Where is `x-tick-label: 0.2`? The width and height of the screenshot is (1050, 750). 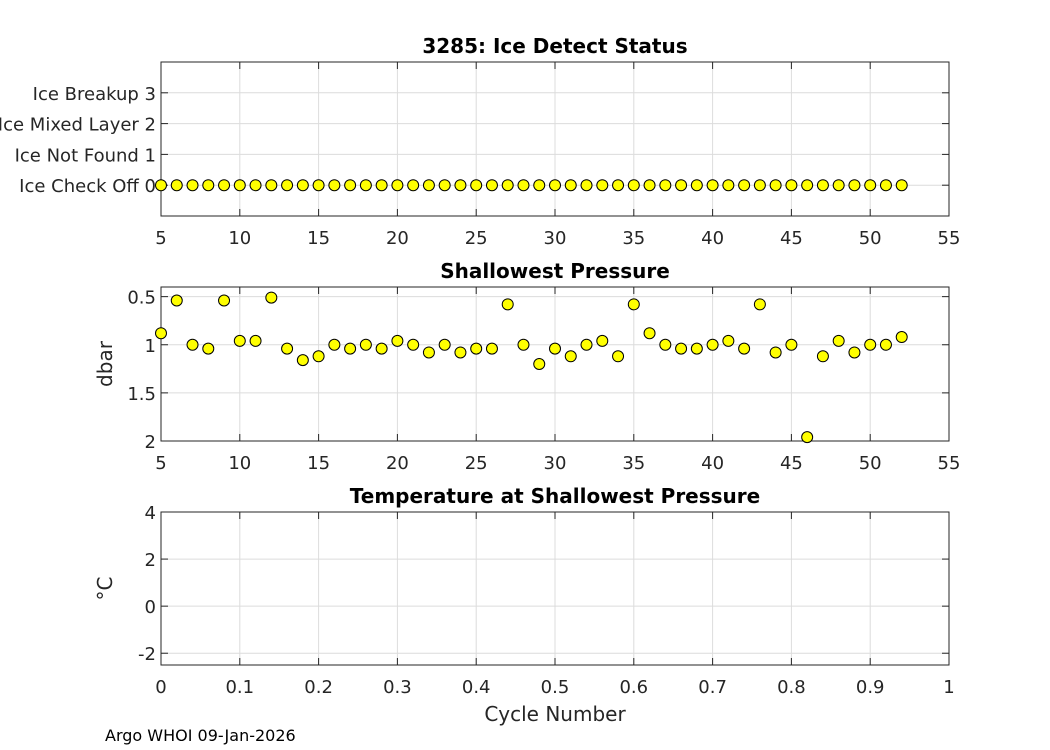
x-tick-label: 0.2 is located at coordinates (318, 687).